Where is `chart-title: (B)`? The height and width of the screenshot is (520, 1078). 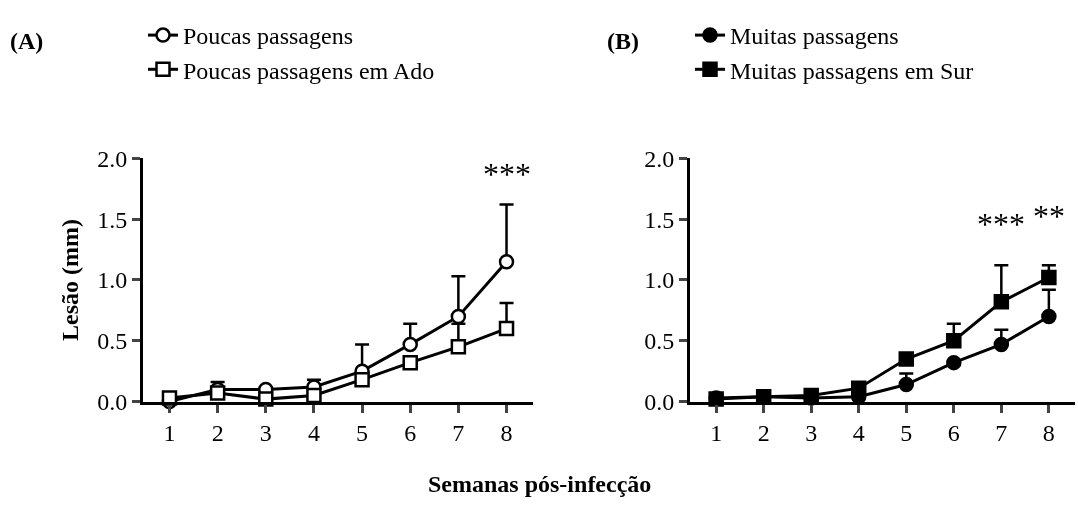
chart-title: (B) is located at coordinates (623, 41).